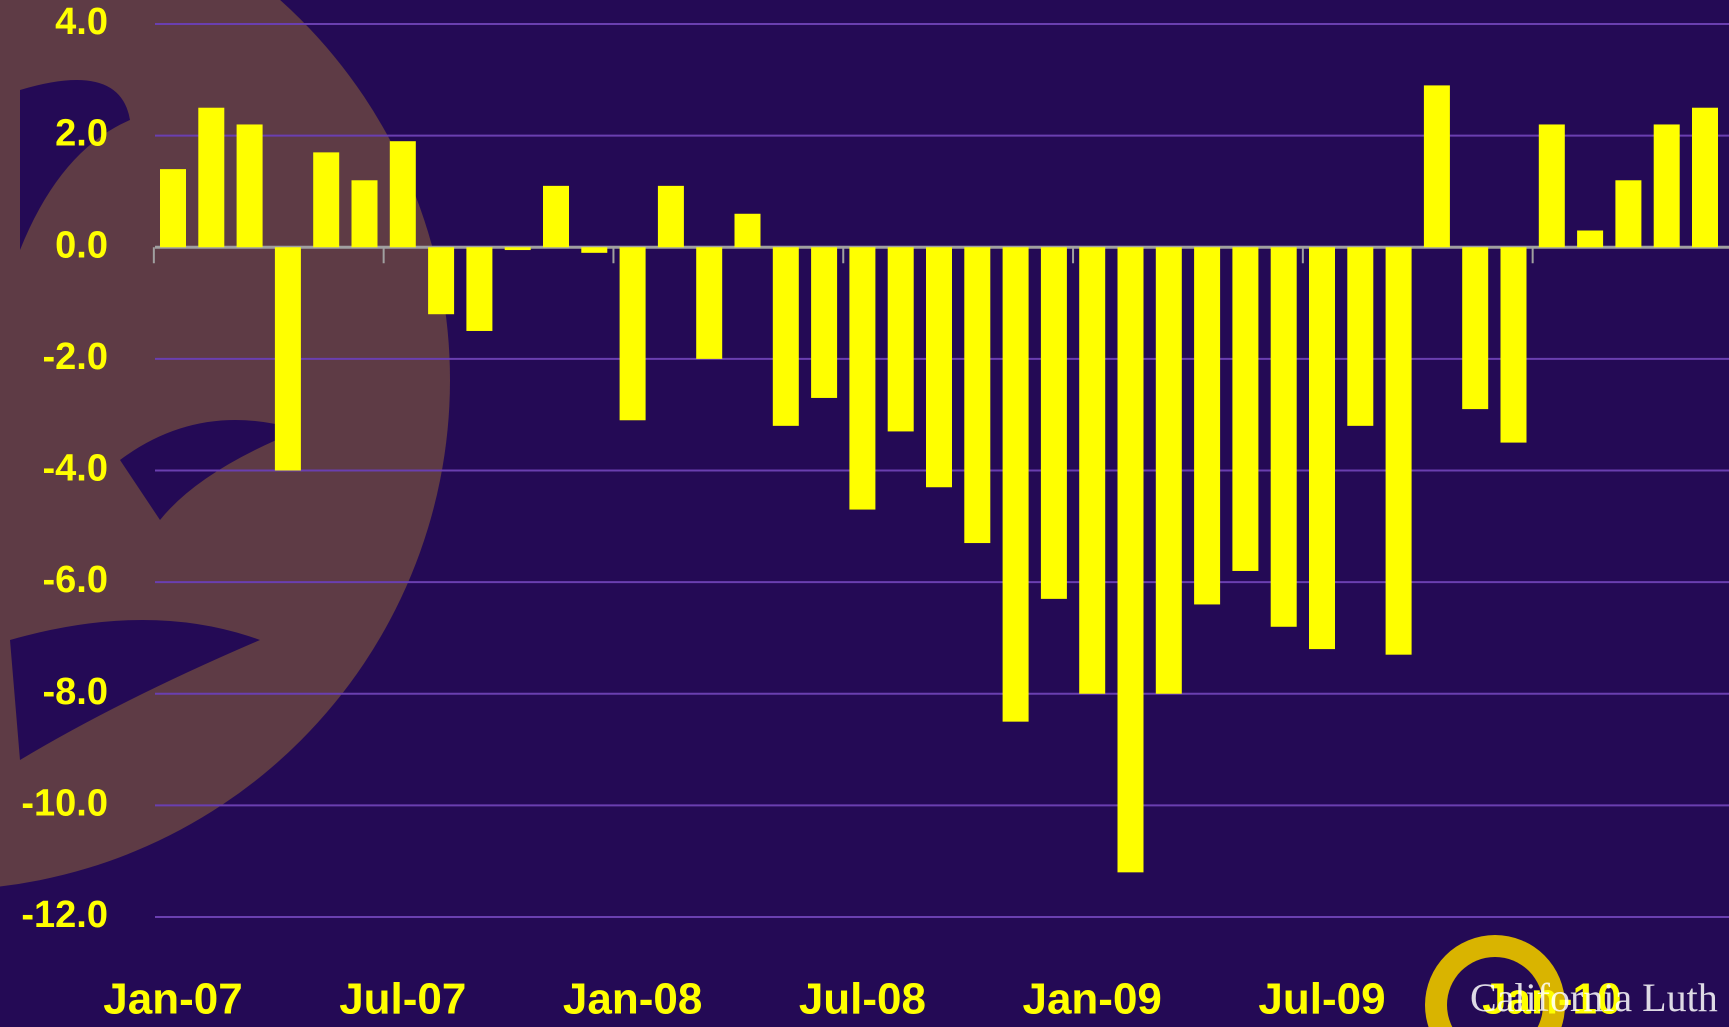 This screenshot has height=1027, width=1729. What do you see at coordinates (81, 245) in the screenshot?
I see `y-tick-label: 0.0` at bounding box center [81, 245].